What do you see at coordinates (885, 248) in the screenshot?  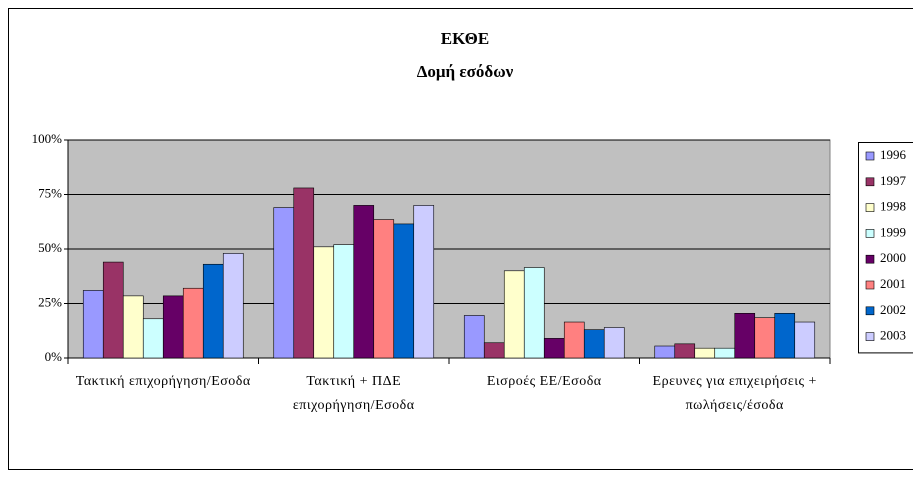 I see `legend-box` at bounding box center [885, 248].